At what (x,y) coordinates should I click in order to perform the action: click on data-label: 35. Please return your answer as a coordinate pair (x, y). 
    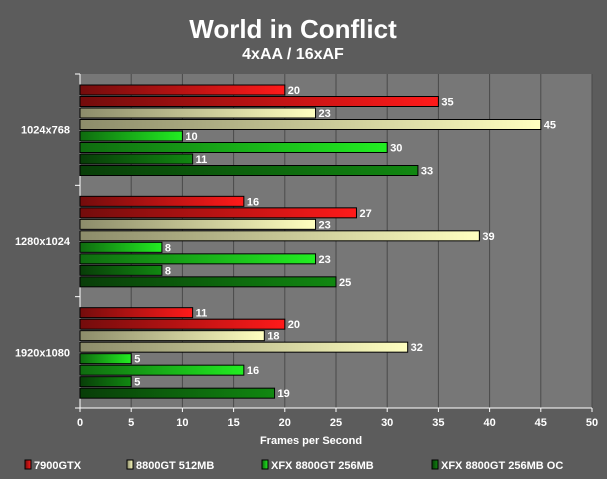
    Looking at the image, I should click on (447, 103).